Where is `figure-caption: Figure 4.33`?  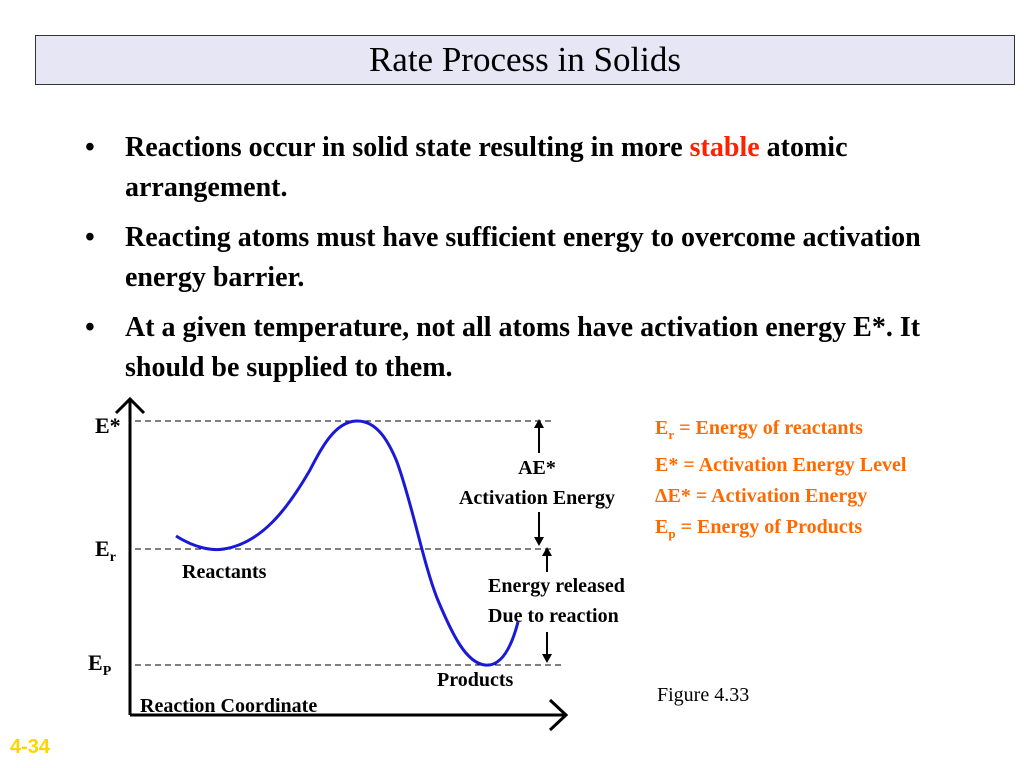 figure-caption: Figure 4.33 is located at coordinates (703, 695).